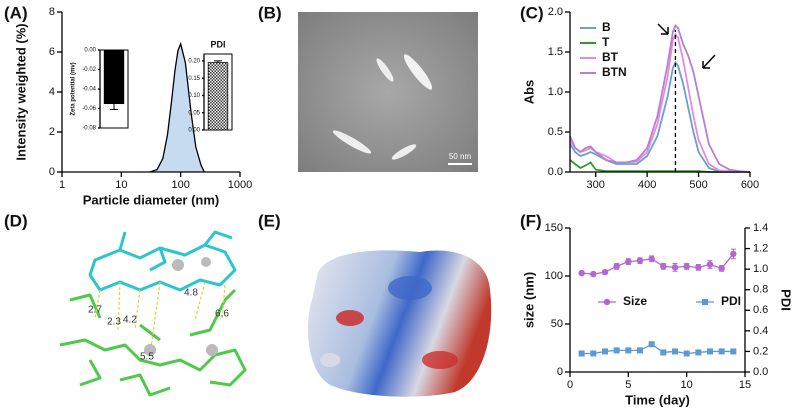  I want to click on x-tick-label: 5, so click(628, 385).